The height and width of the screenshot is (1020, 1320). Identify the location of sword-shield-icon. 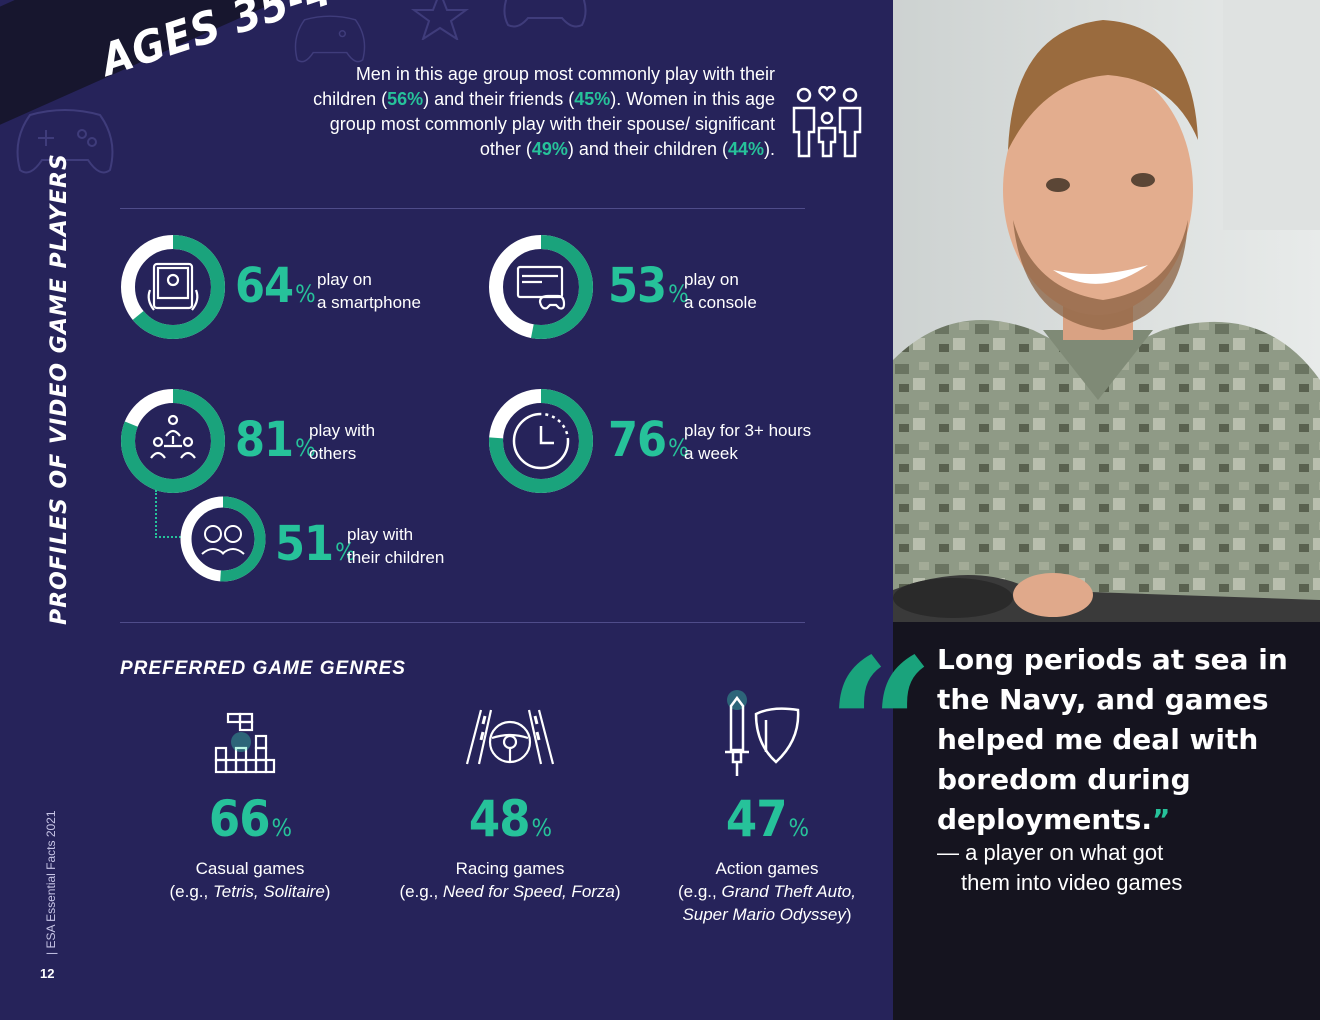
(762, 733).